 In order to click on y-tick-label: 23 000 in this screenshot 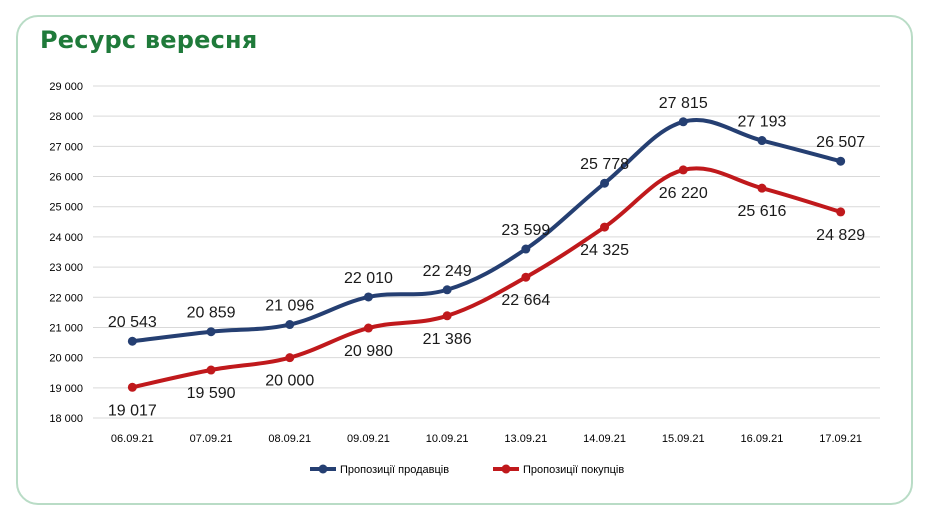, I will do `click(66, 268)`.